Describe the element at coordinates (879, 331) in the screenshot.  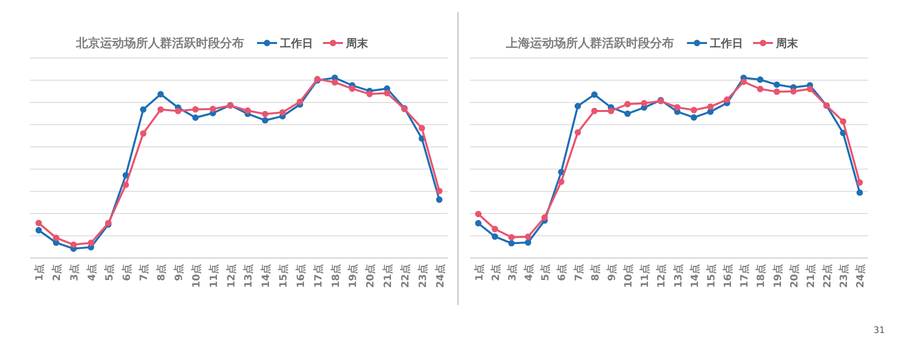
I see `text: 31` at that location.